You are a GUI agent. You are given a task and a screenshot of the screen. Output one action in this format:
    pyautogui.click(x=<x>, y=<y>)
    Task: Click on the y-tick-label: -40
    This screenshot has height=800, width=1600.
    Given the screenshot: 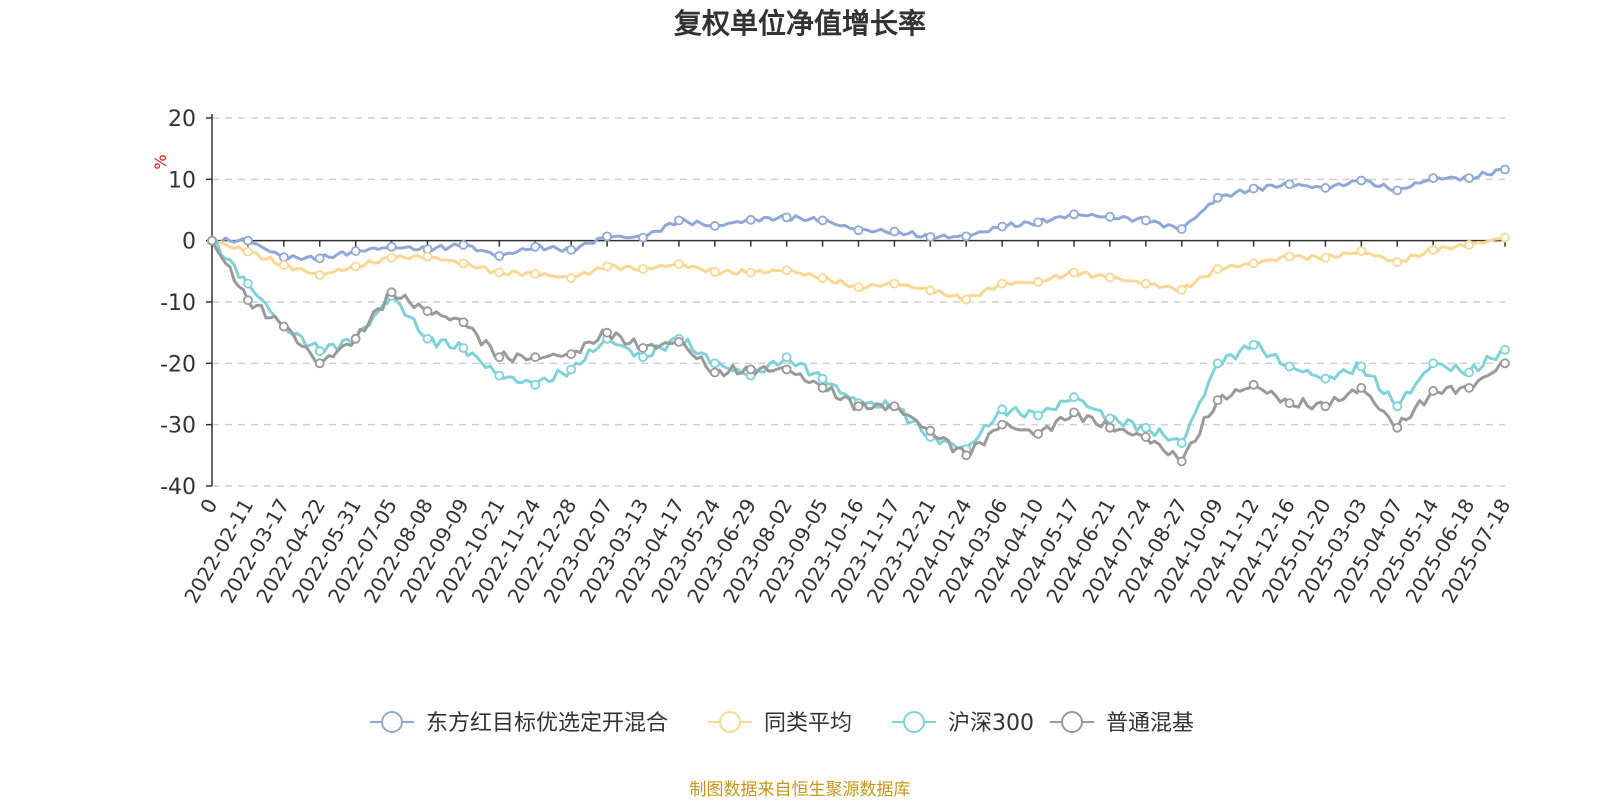 What is the action you would take?
    pyautogui.click(x=178, y=487)
    